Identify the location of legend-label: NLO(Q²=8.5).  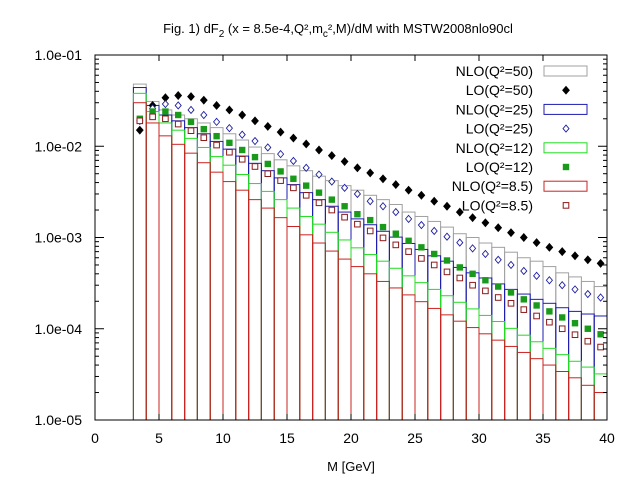
(492, 186).